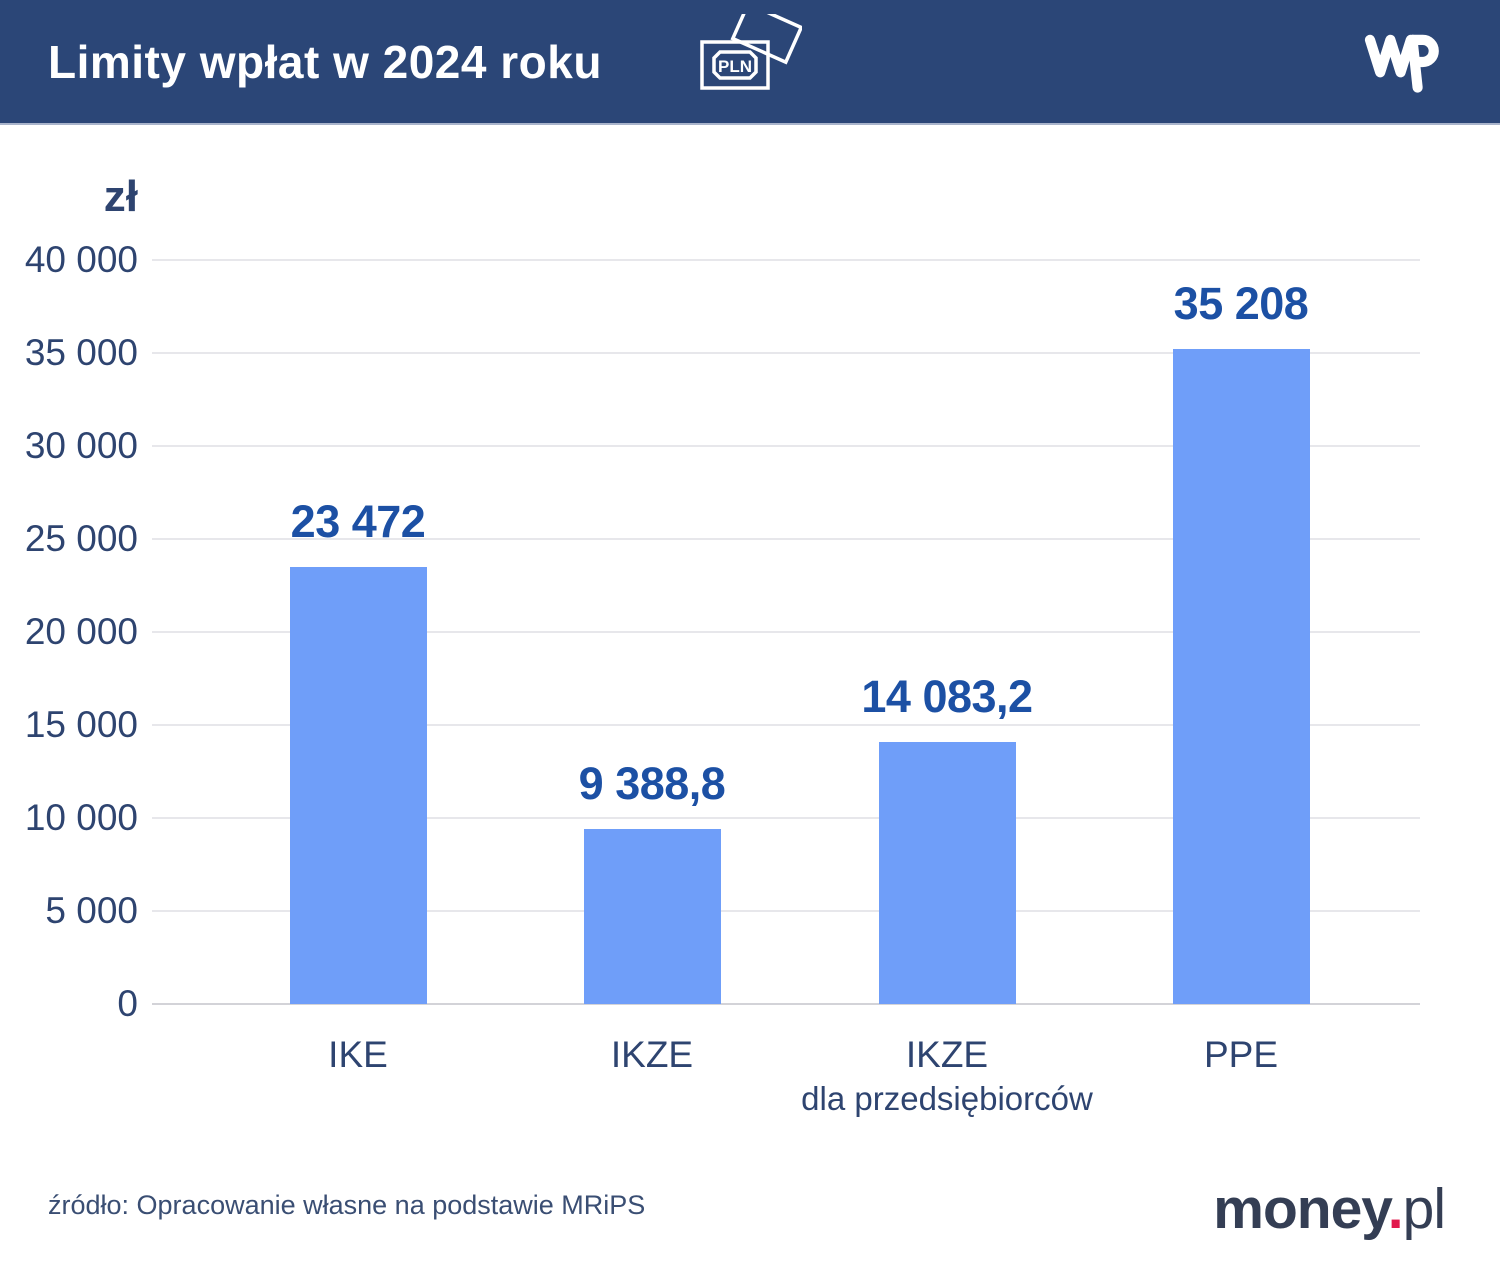 The image size is (1500, 1269). What do you see at coordinates (81, 817) in the screenshot?
I see `y-tick-label: 10 000` at bounding box center [81, 817].